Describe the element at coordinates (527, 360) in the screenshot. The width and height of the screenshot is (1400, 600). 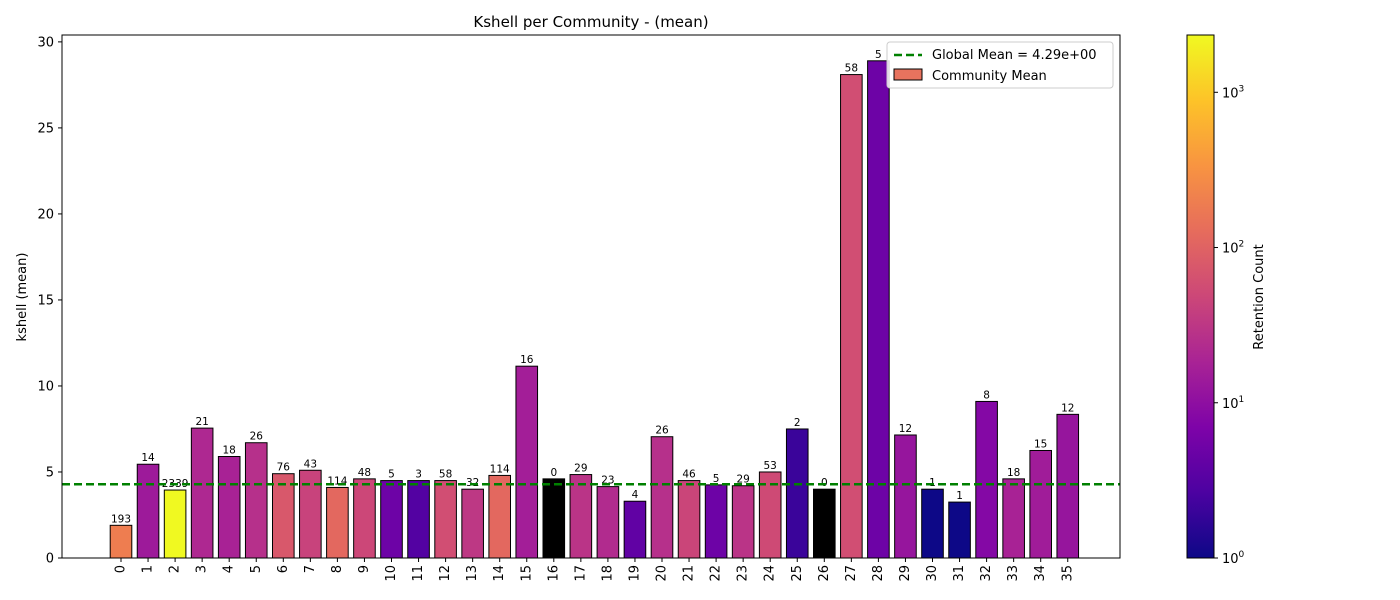
I see `bar-label-15: 16` at that location.